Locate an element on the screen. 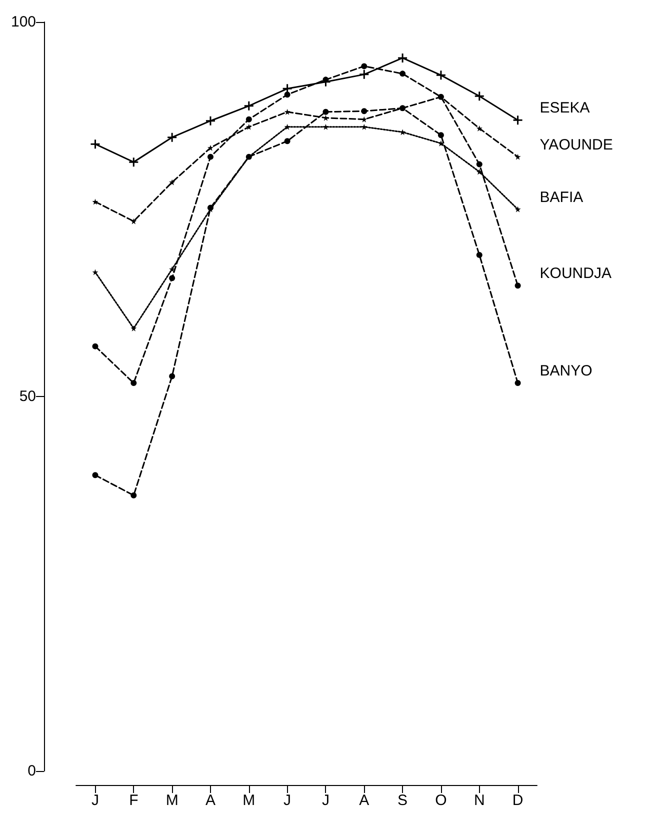 The height and width of the screenshot is (822, 655). x-tick-label: D is located at coordinates (518, 800).